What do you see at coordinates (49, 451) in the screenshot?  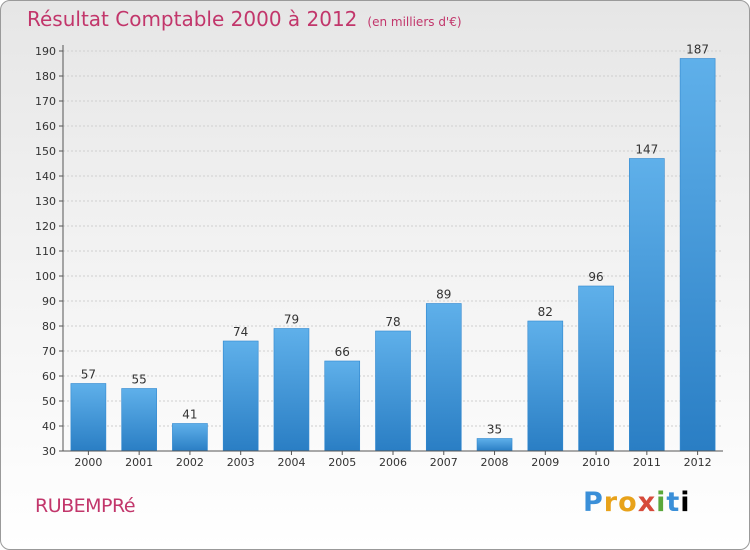 I see `y-tick-label: 30` at bounding box center [49, 451].